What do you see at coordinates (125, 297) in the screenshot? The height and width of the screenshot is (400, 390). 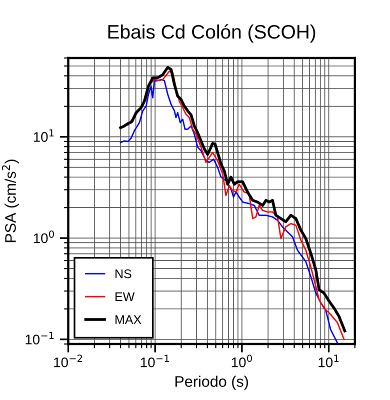 I see `legend-label: EW` at bounding box center [125, 297].